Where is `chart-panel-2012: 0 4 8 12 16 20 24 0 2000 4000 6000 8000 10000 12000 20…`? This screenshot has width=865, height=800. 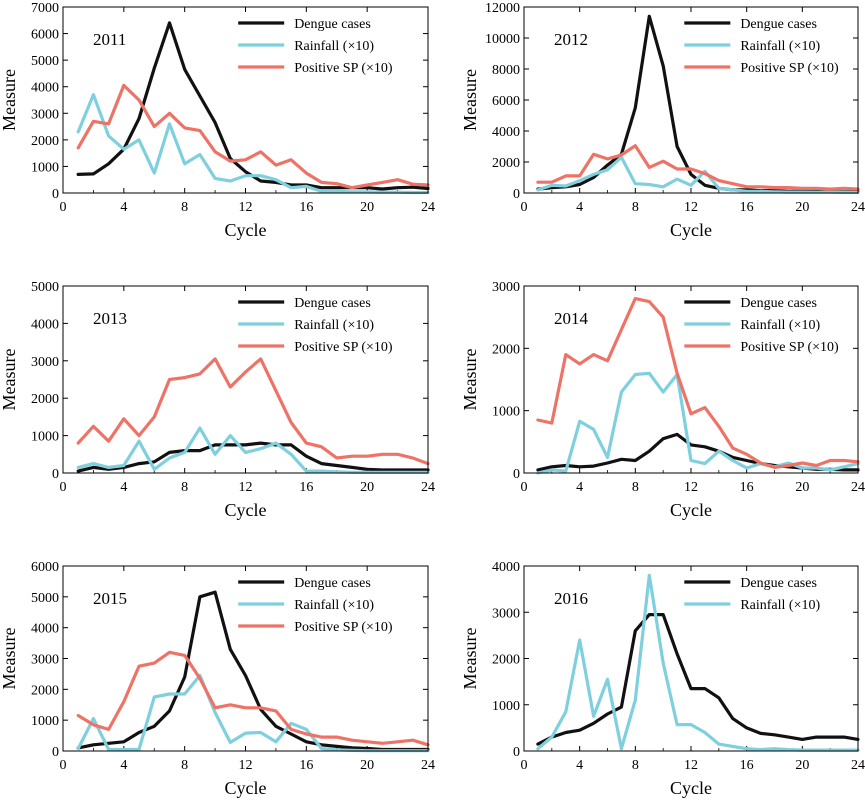
chart-panel-2012: 0 4 8 12 16 20 24 0 2000 4000 6000 8000 10000 12000 20… is located at coordinates (662, 120).